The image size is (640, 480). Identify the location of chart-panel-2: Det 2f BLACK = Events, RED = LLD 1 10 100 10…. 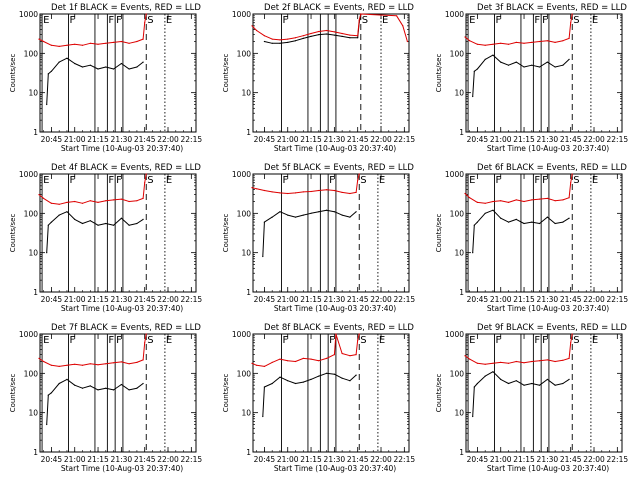
(318, 78).